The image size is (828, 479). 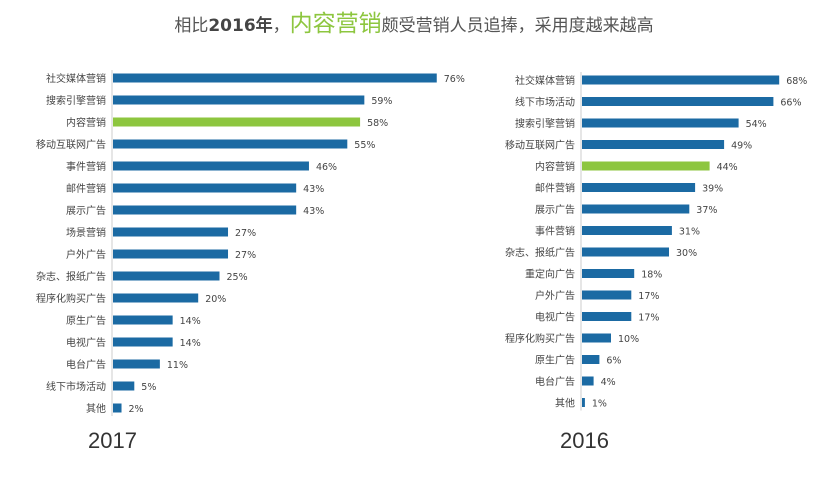 What do you see at coordinates (628, 339) in the screenshot?
I see `data-label: 10%` at bounding box center [628, 339].